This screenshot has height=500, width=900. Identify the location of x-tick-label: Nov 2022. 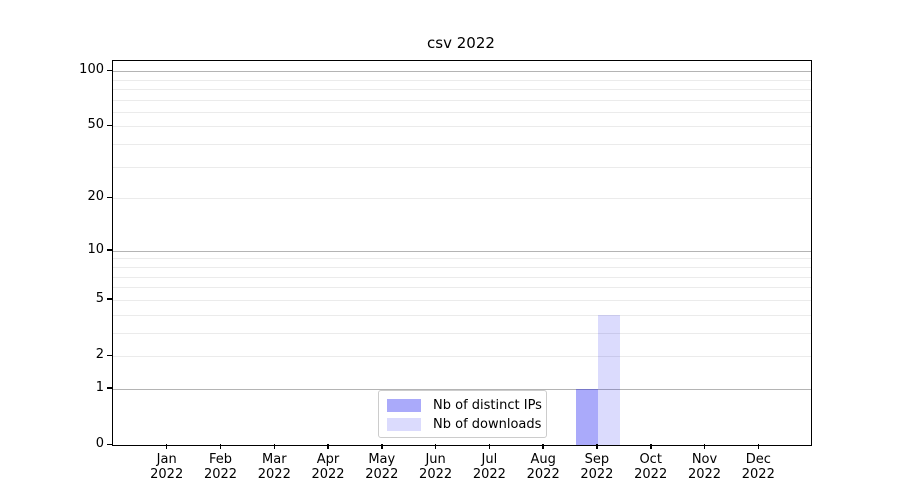
(705, 467).